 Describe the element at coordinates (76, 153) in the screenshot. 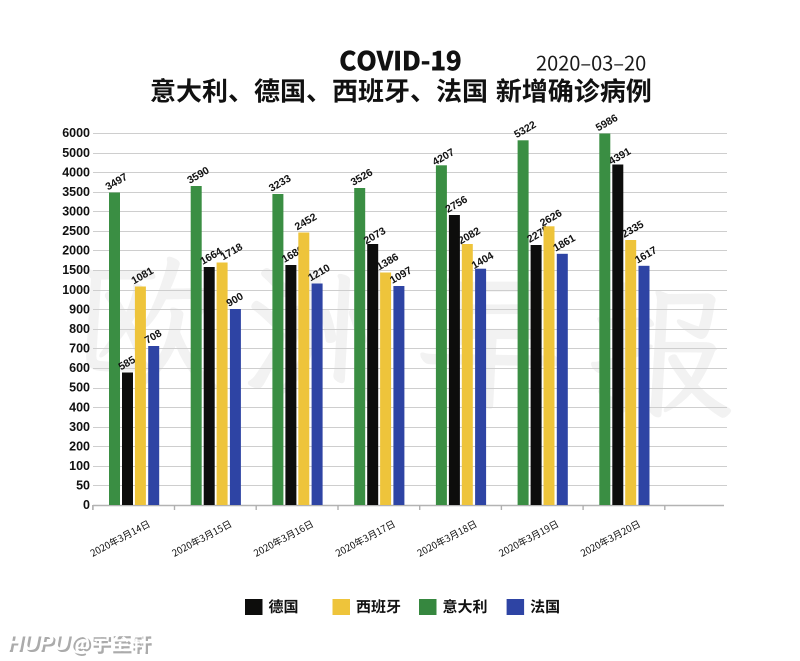

I see `svg-text: 5000` at that location.